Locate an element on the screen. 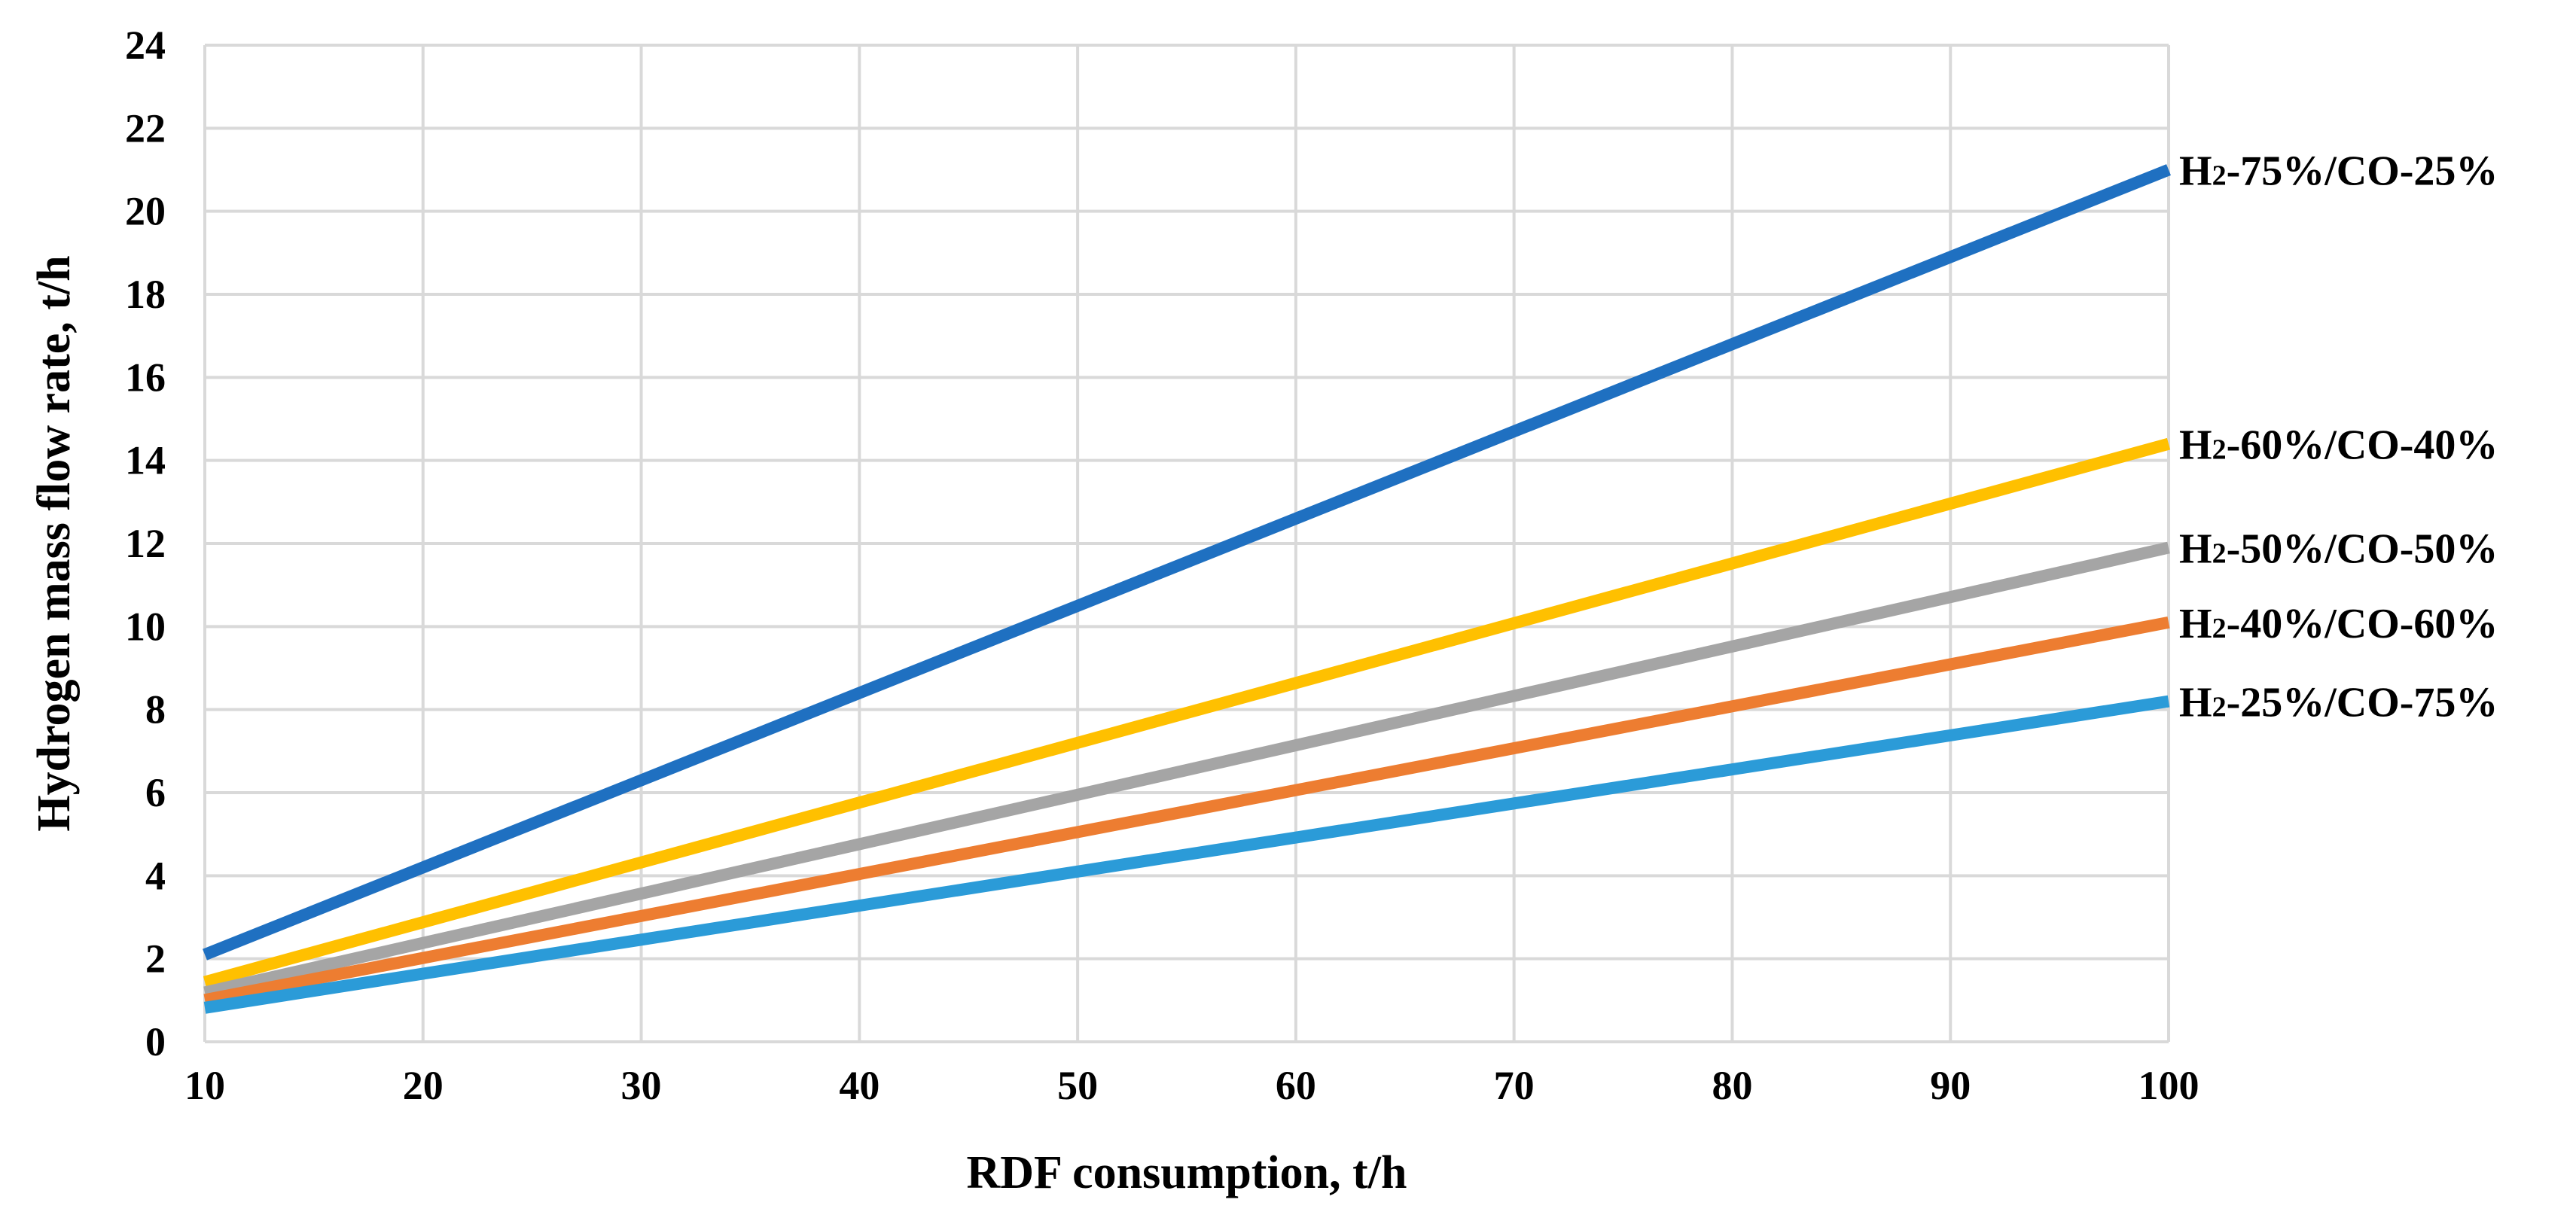 This screenshot has height=1227, width=2576. y-tick-label: 22 is located at coordinates (145, 128).